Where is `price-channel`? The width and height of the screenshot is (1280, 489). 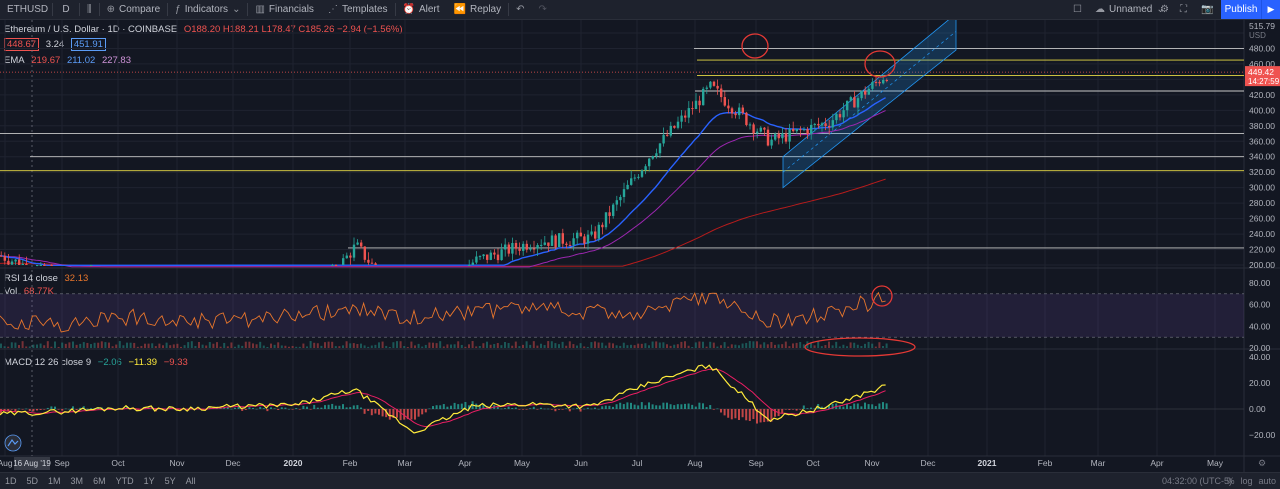 price-channel is located at coordinates (869, 104).